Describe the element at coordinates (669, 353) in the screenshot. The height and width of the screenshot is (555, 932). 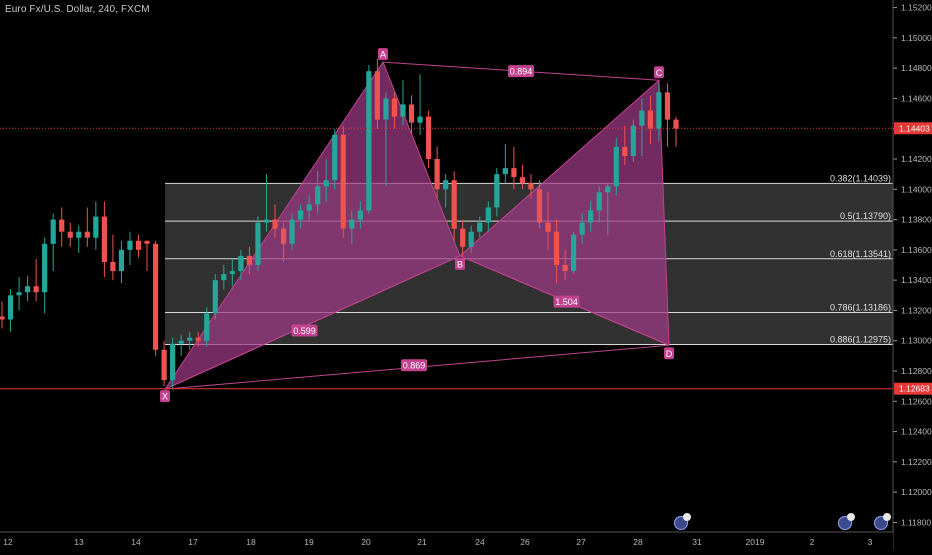
I see `point-d-label-bg` at that location.